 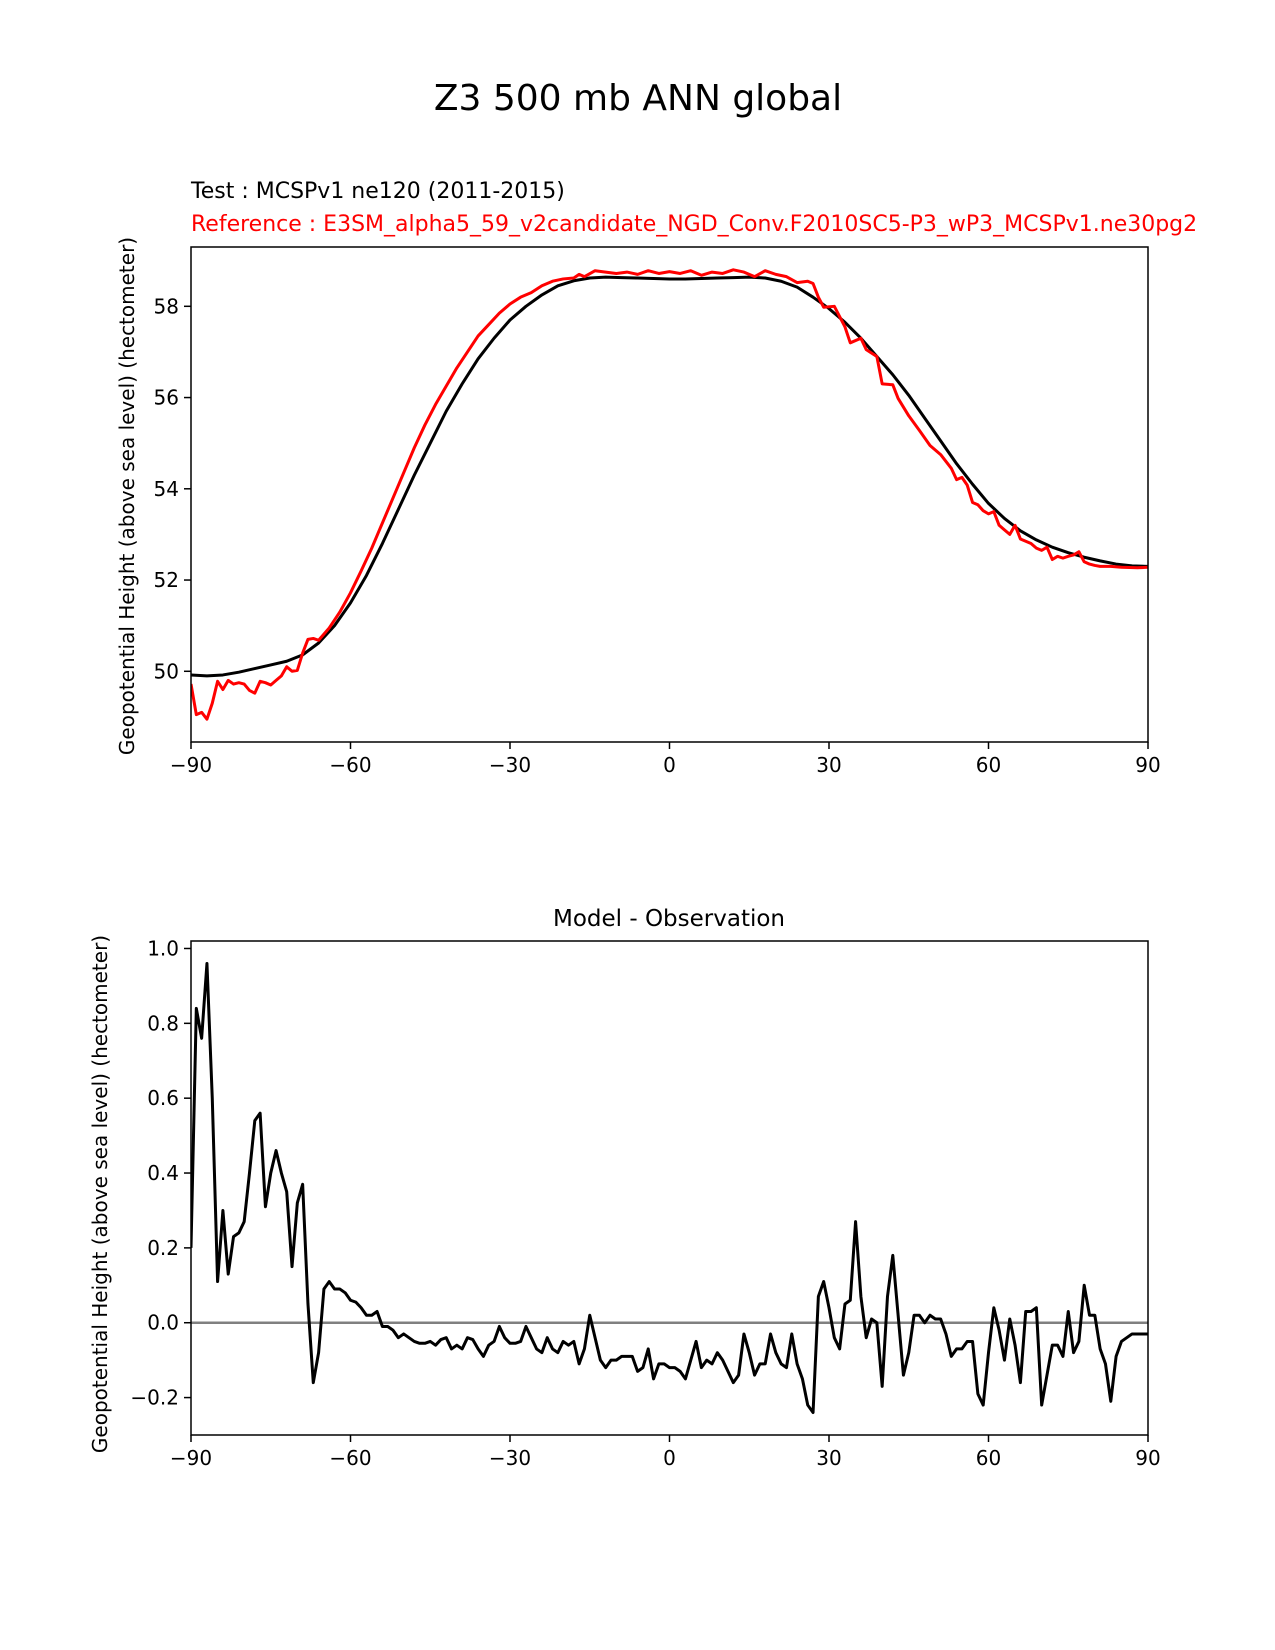 What do you see at coordinates (350, 1458) in the screenshot?
I see `bottom-x-tick-label: −60` at bounding box center [350, 1458].